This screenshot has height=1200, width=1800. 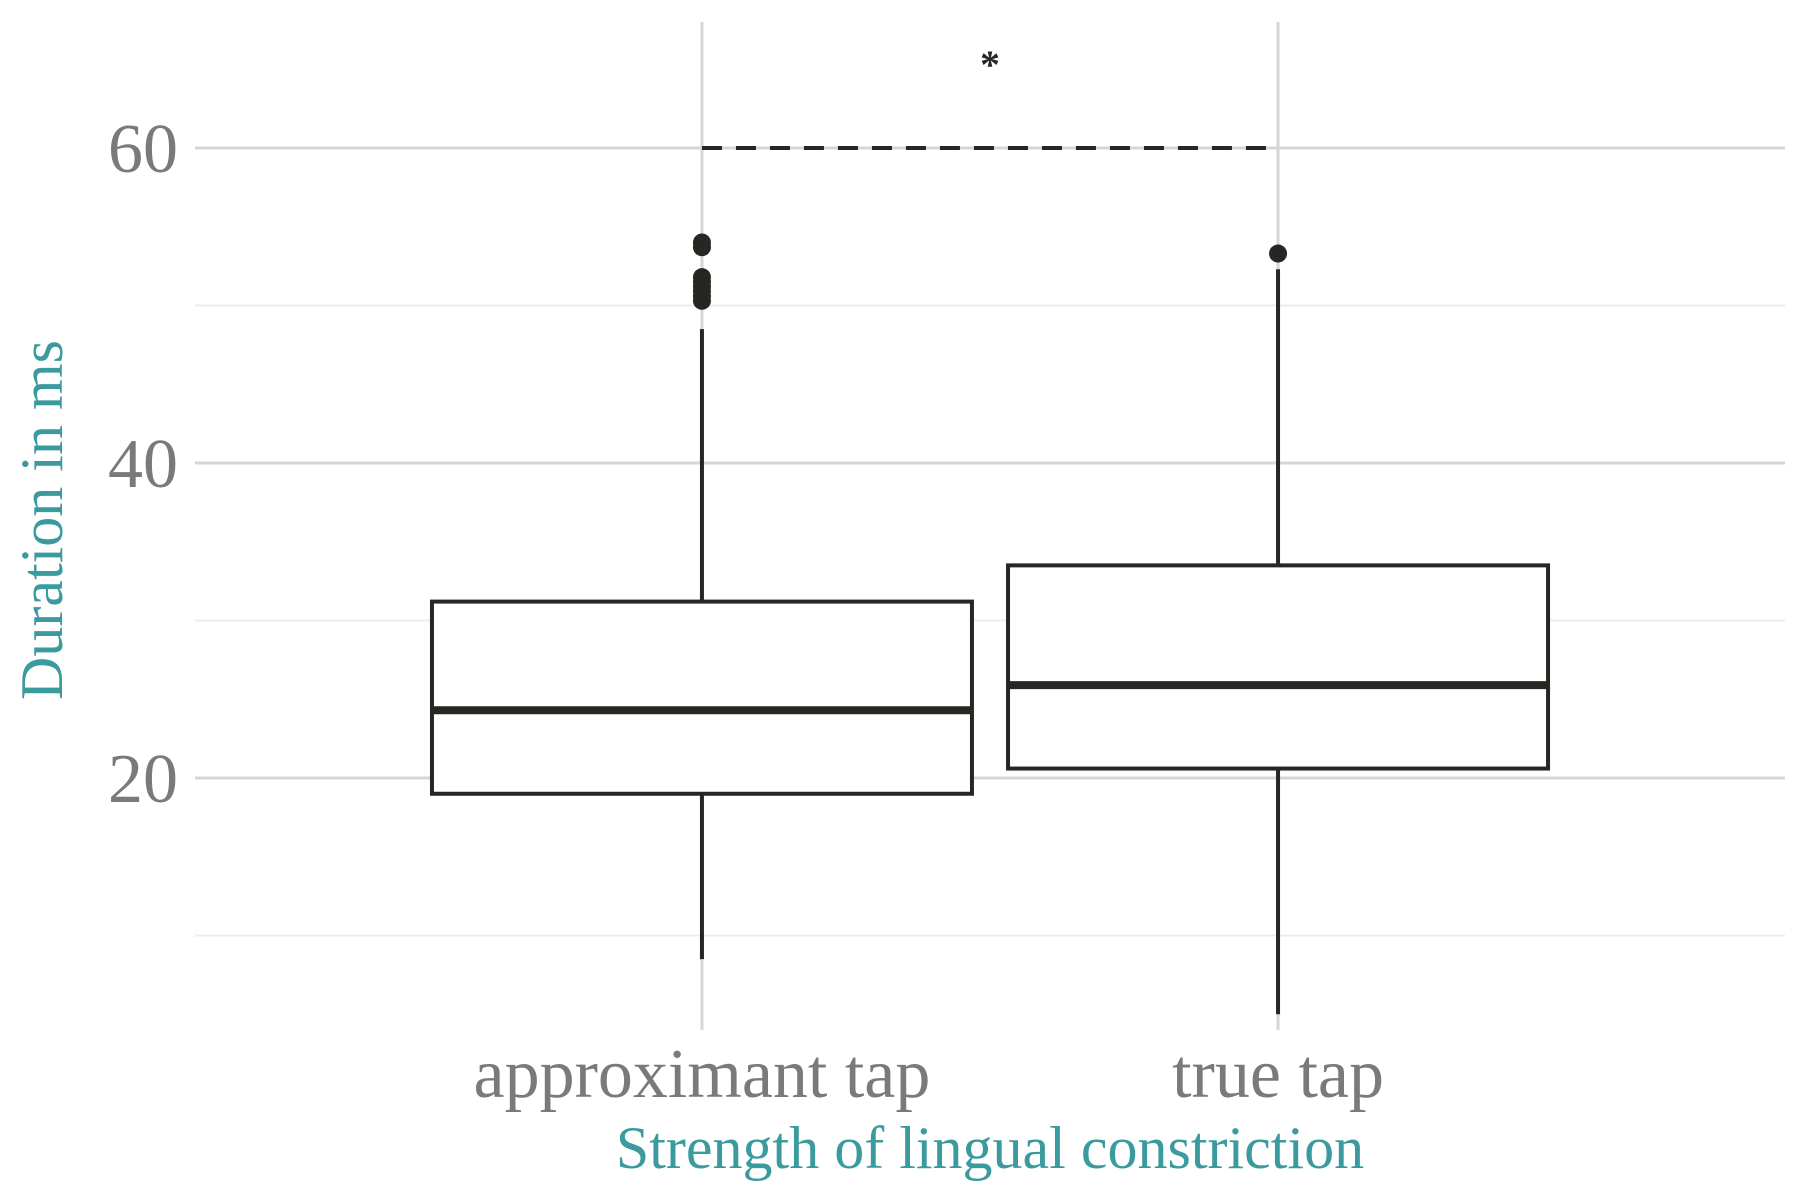 I want to click on x-axis: approximant tap true tap, so click(x=929, y=1074).